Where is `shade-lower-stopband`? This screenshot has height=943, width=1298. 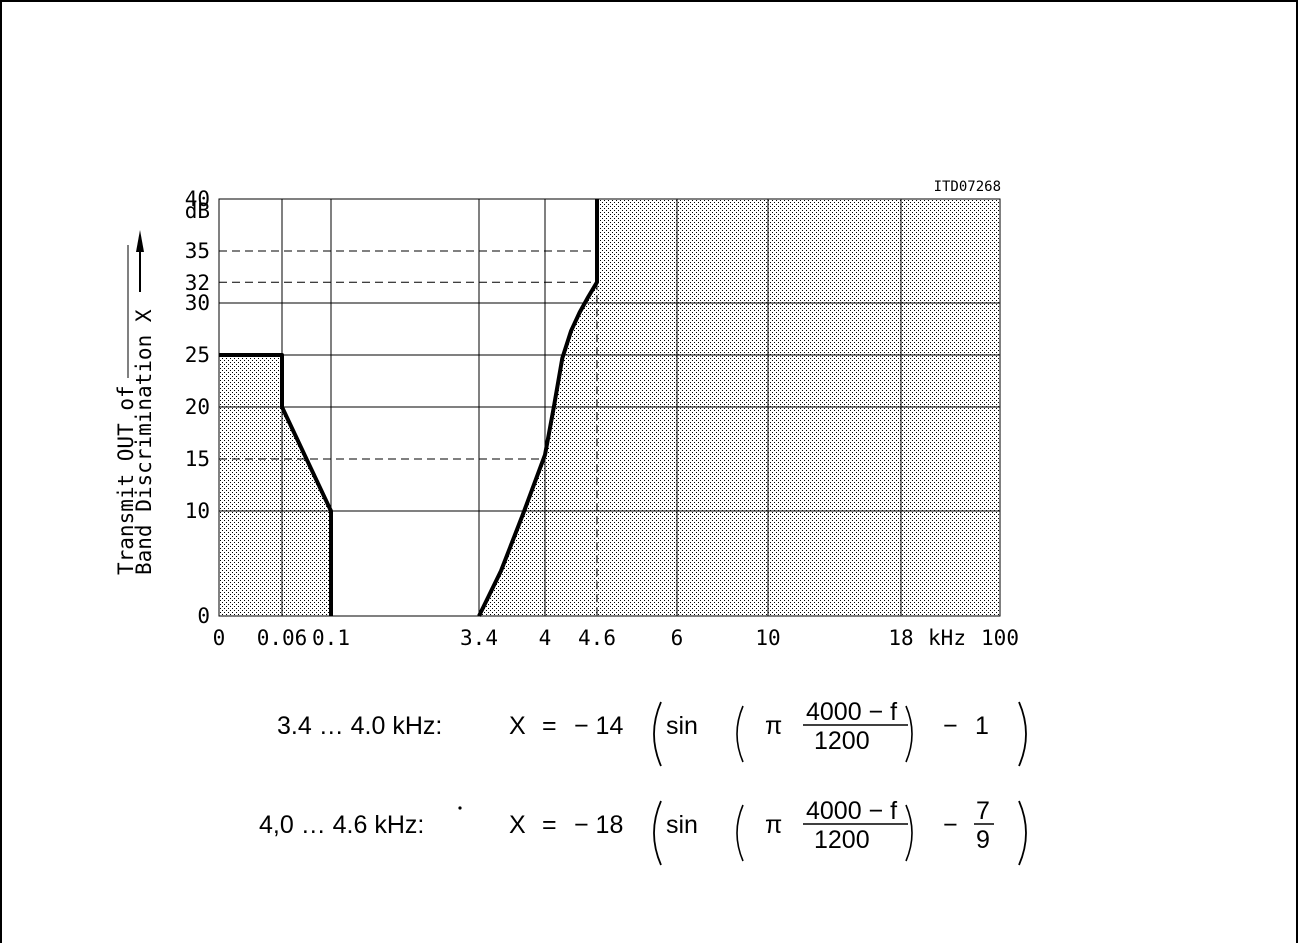
shade-lower-stopband is located at coordinates (275, 485).